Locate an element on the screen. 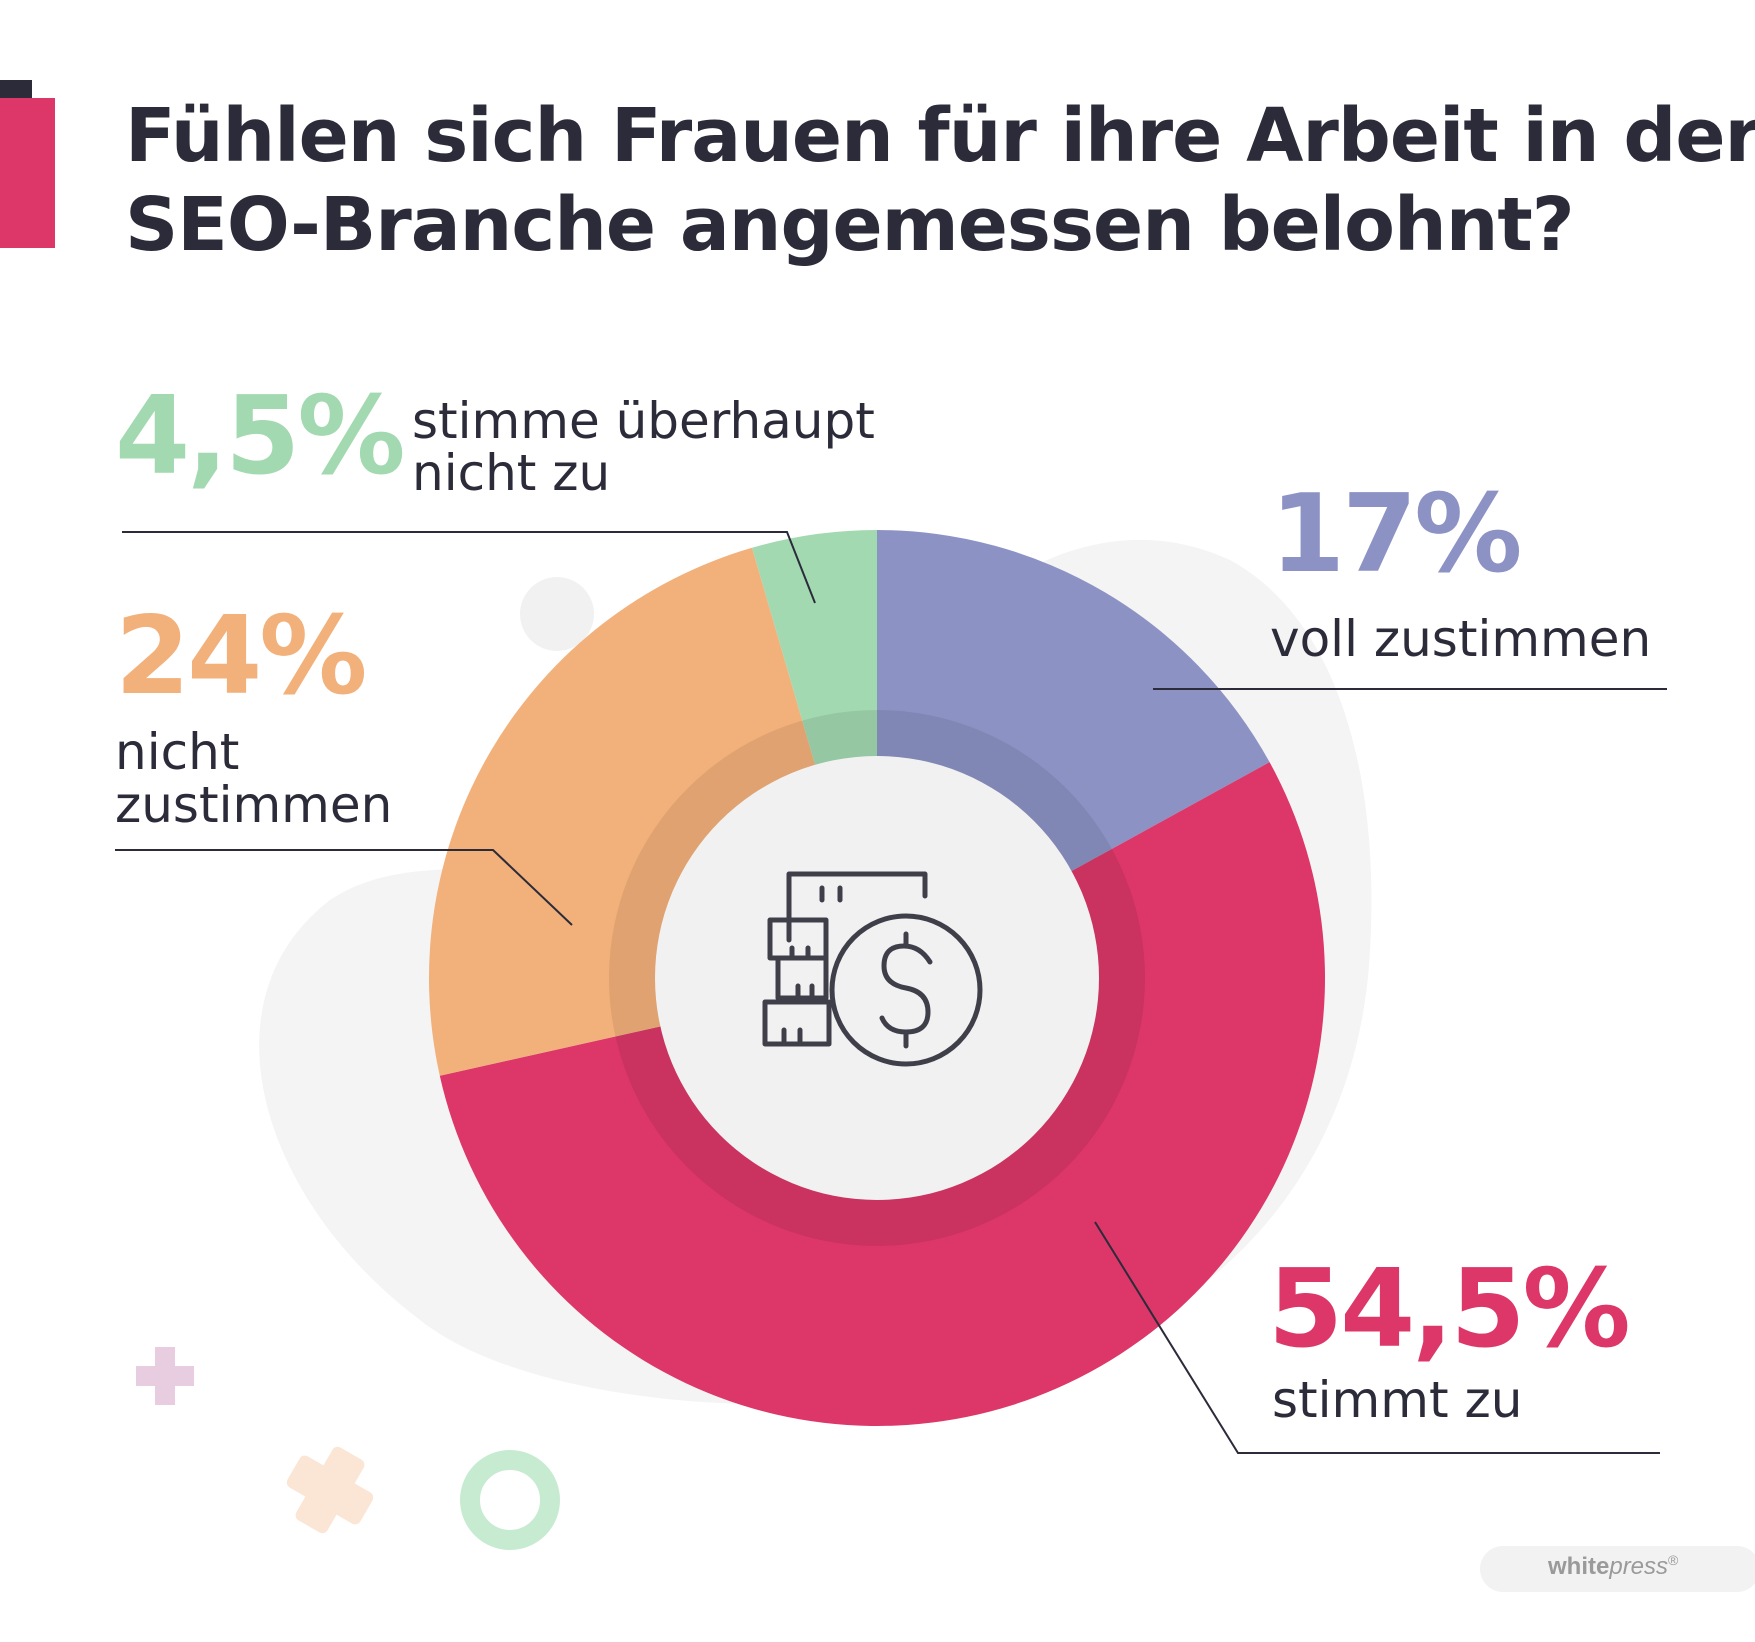 Image resolution: width=1755 pixels, height=1642 pixels. background-dot is located at coordinates (557, 614).